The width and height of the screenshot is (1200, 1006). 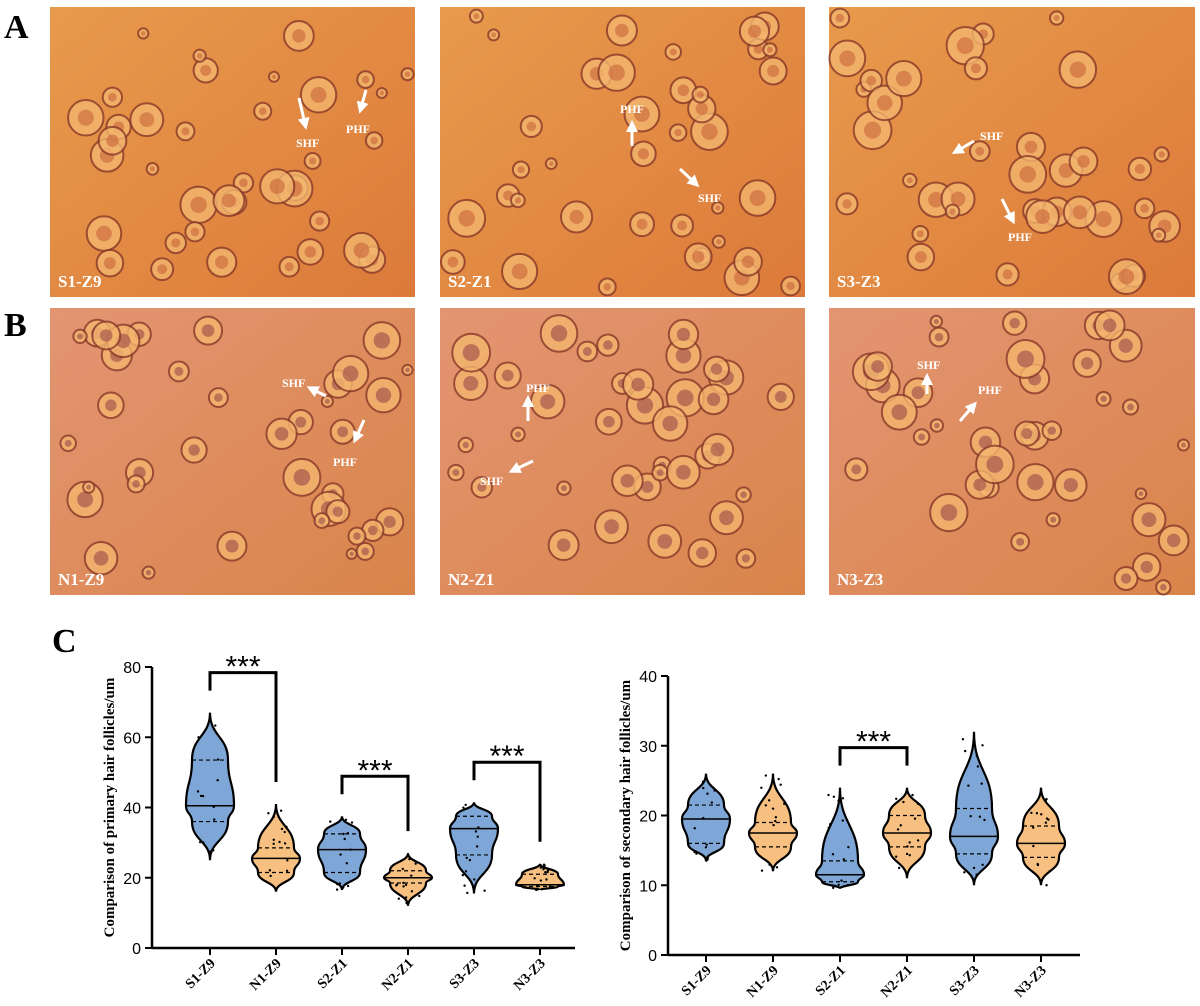 I want to click on image-label: S1-Z9, so click(x=79, y=281).